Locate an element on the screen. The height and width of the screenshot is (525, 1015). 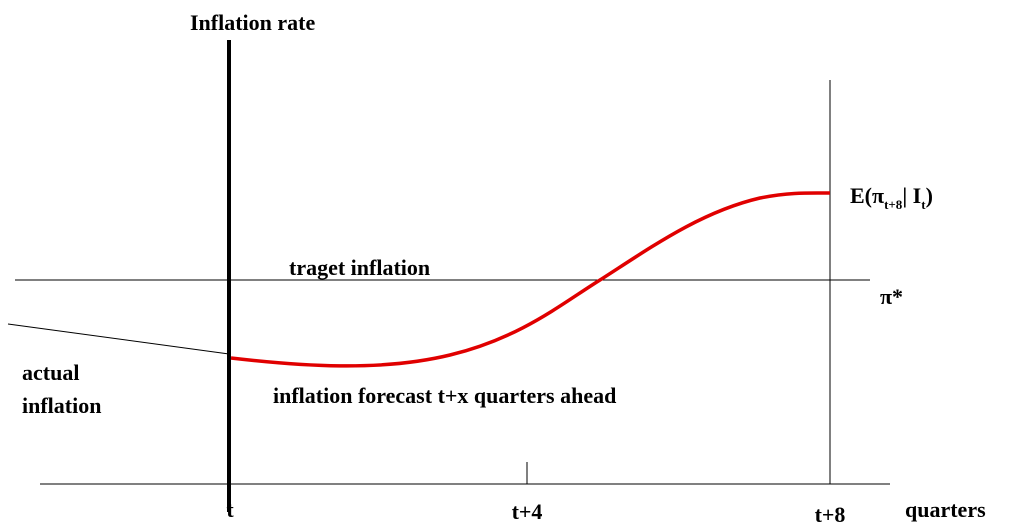
forecast-end-label: E(πt+8| It) is located at coordinates (891, 197).